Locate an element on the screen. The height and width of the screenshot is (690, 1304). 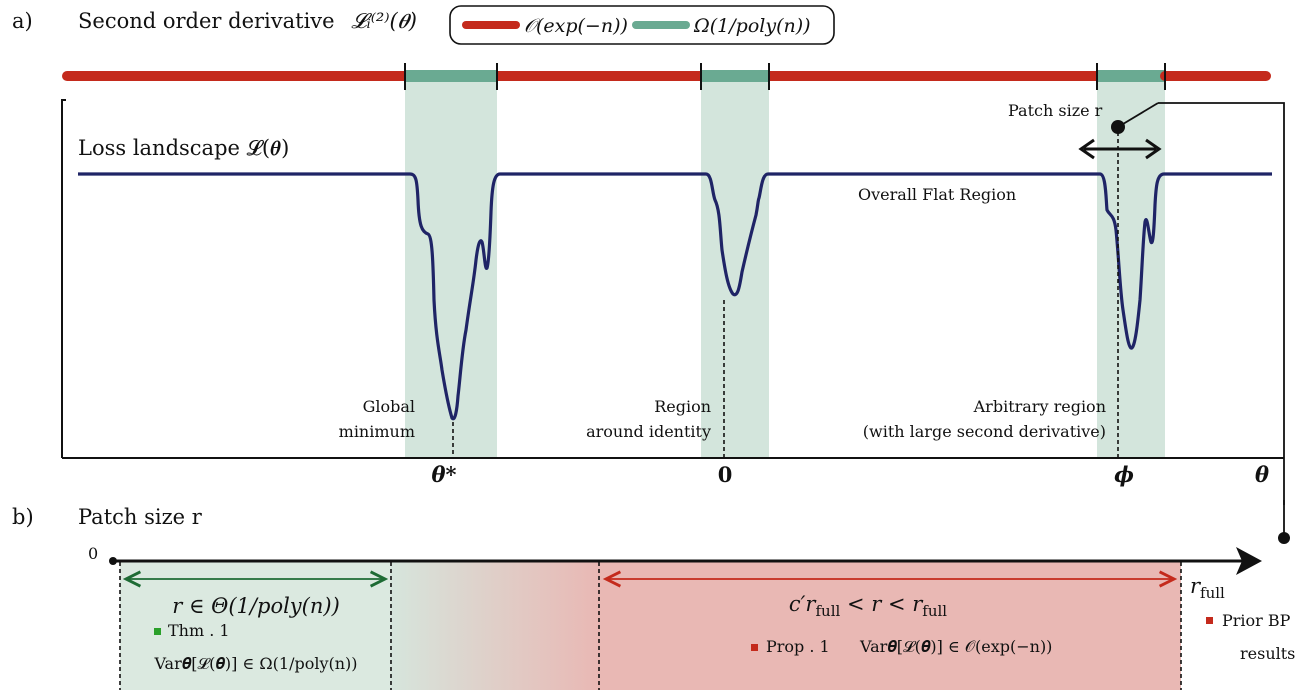
red-range-sub1: full is located at coordinates (827, 611).